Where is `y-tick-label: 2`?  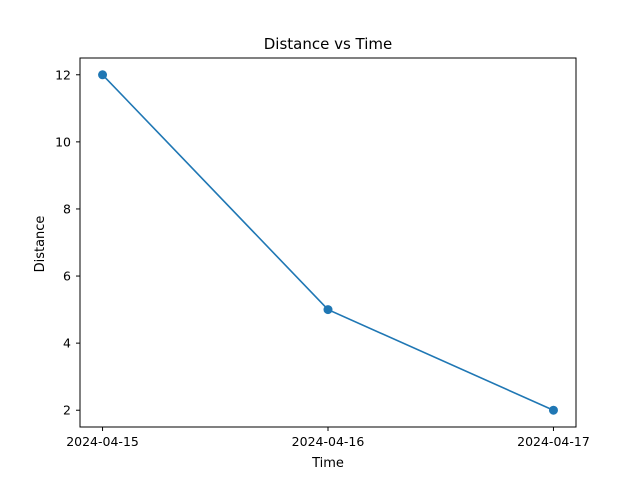 y-tick-label: 2 is located at coordinates (67, 410).